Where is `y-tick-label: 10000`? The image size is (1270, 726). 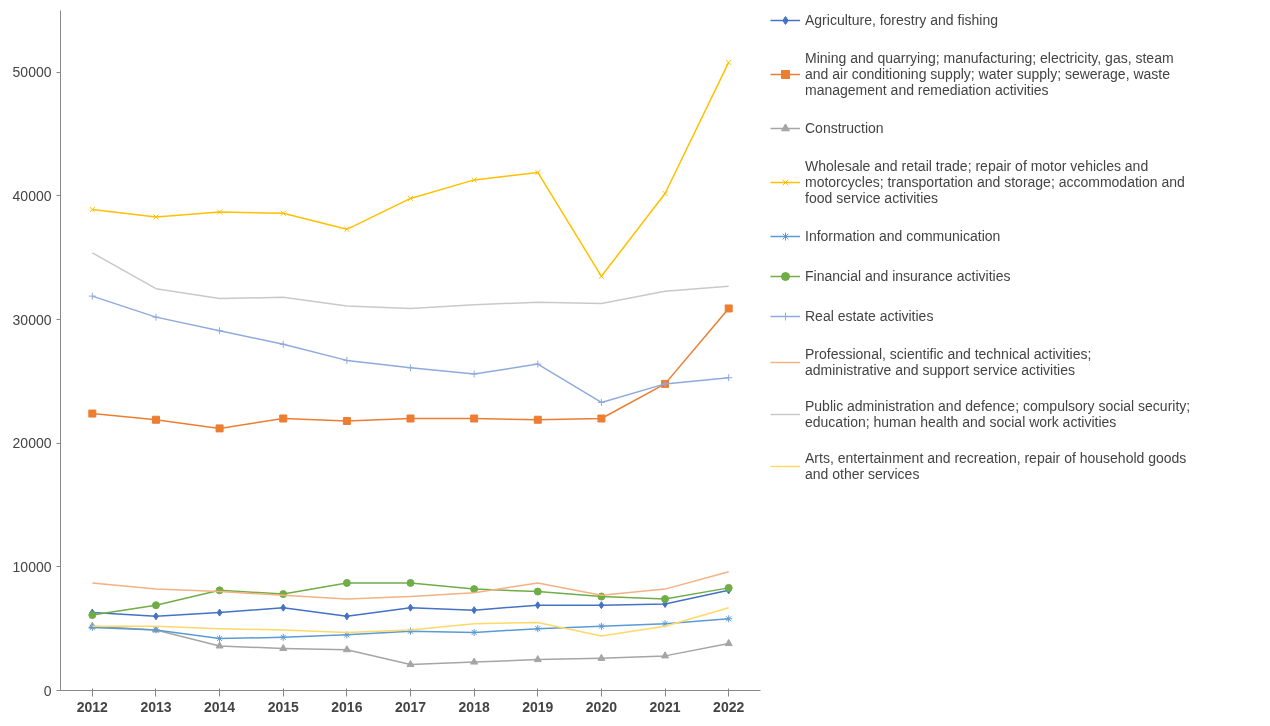
y-tick-label: 10000 is located at coordinates (32, 566).